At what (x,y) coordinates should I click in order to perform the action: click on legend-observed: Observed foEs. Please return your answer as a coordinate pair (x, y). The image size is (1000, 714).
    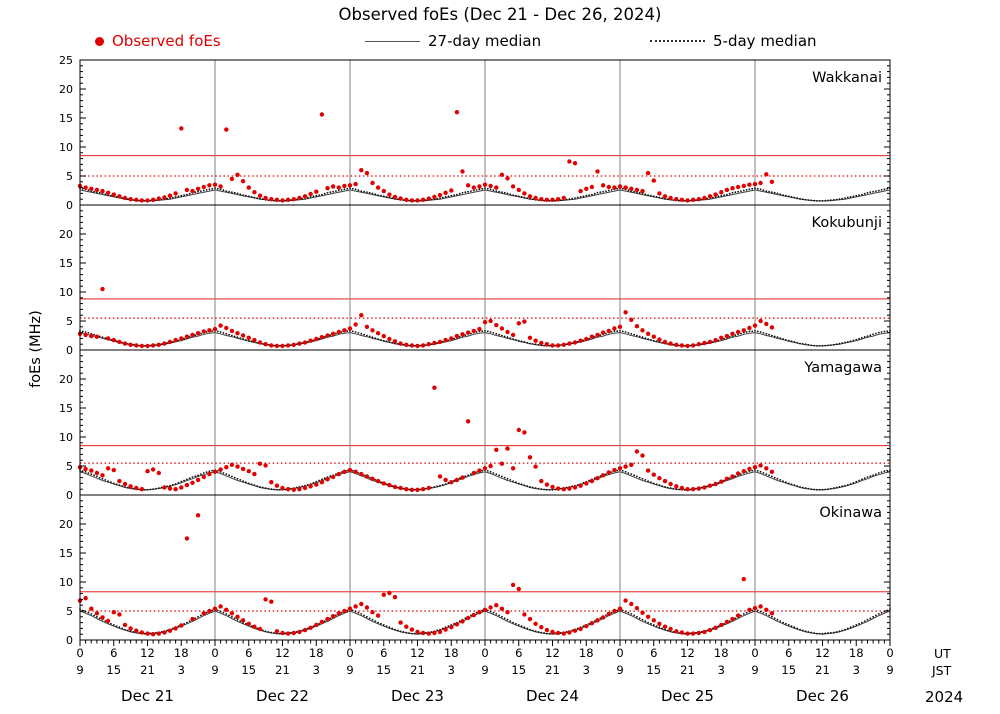
    Looking at the image, I should click on (158, 41).